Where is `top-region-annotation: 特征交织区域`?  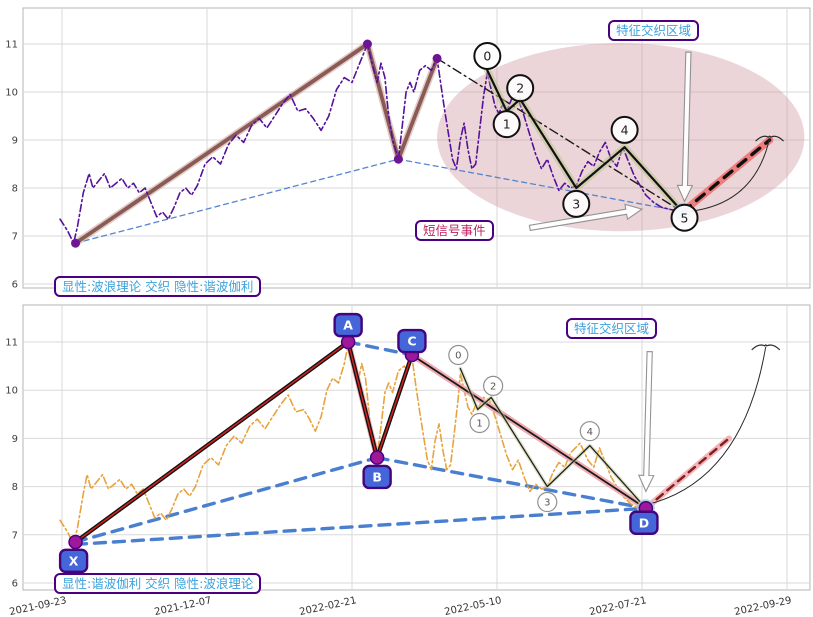 top-region-annotation: 特征交织区域 is located at coordinates (654, 30).